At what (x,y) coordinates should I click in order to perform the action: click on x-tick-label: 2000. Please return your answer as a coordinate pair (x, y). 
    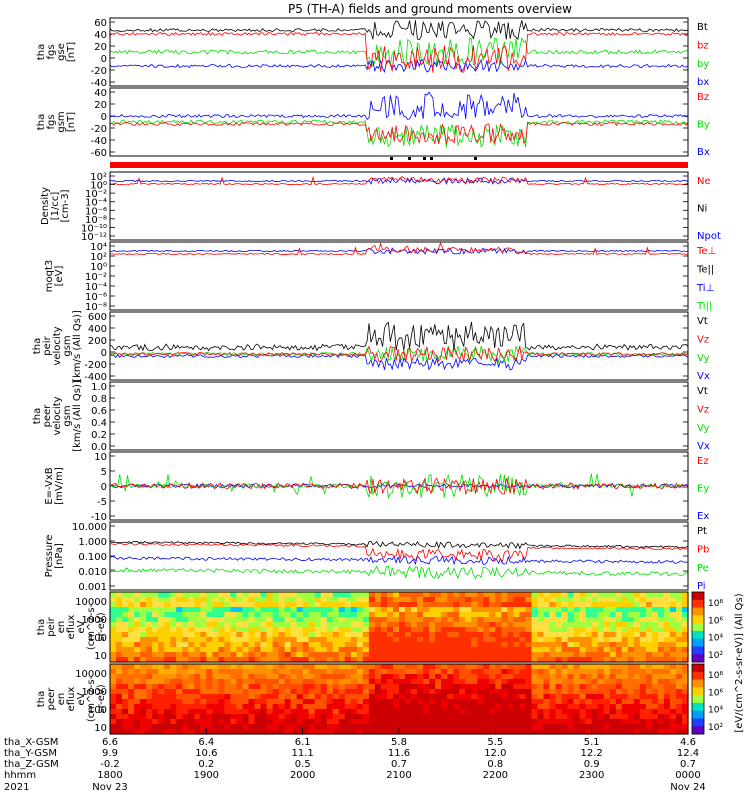
    Looking at the image, I should click on (302, 775).